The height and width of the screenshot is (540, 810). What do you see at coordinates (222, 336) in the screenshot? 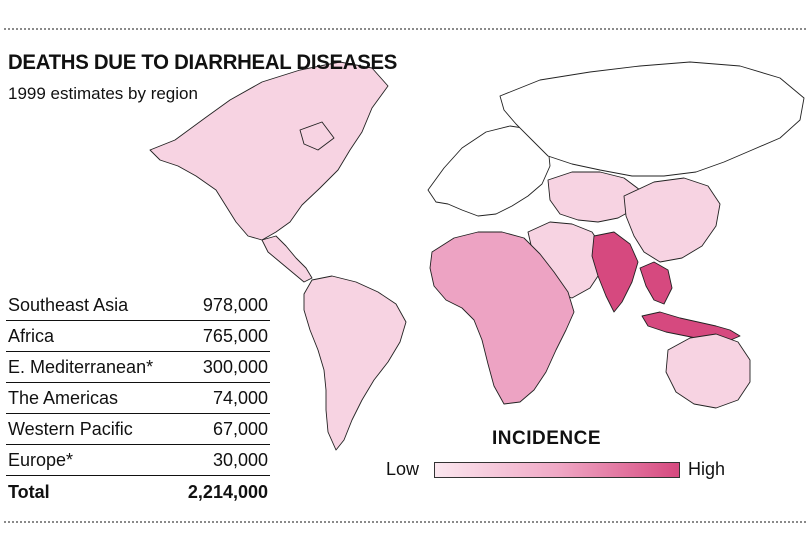
I see `death-count: 765,000` at bounding box center [222, 336].